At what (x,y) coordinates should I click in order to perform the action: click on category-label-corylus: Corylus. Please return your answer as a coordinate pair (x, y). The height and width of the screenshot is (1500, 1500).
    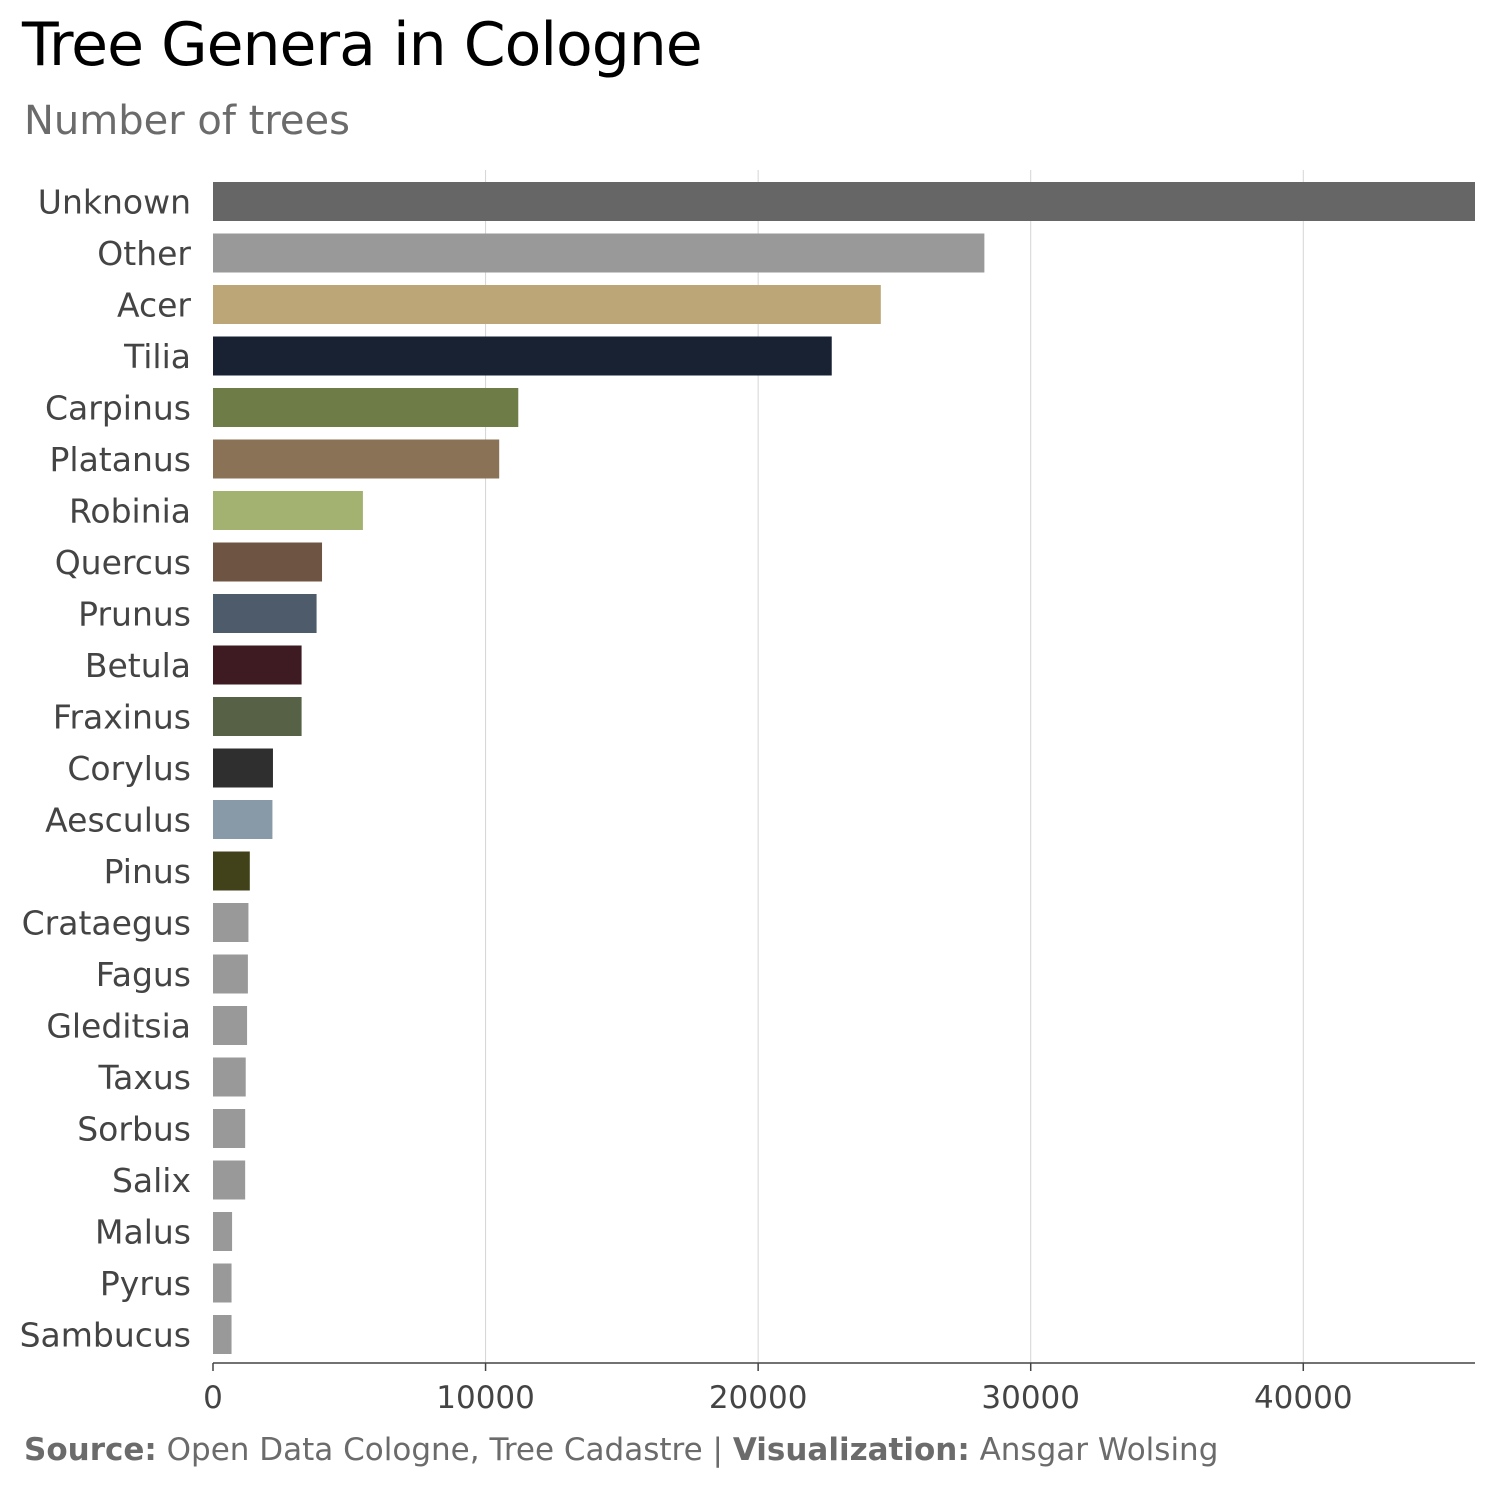
    Looking at the image, I should click on (129, 768).